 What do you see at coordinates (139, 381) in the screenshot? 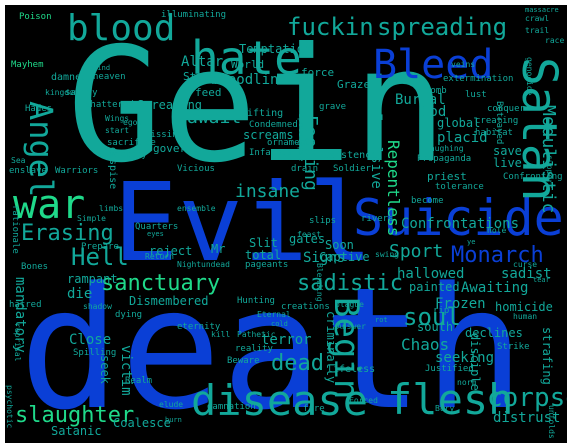
I see `word-realm: Realm` at bounding box center [139, 381].